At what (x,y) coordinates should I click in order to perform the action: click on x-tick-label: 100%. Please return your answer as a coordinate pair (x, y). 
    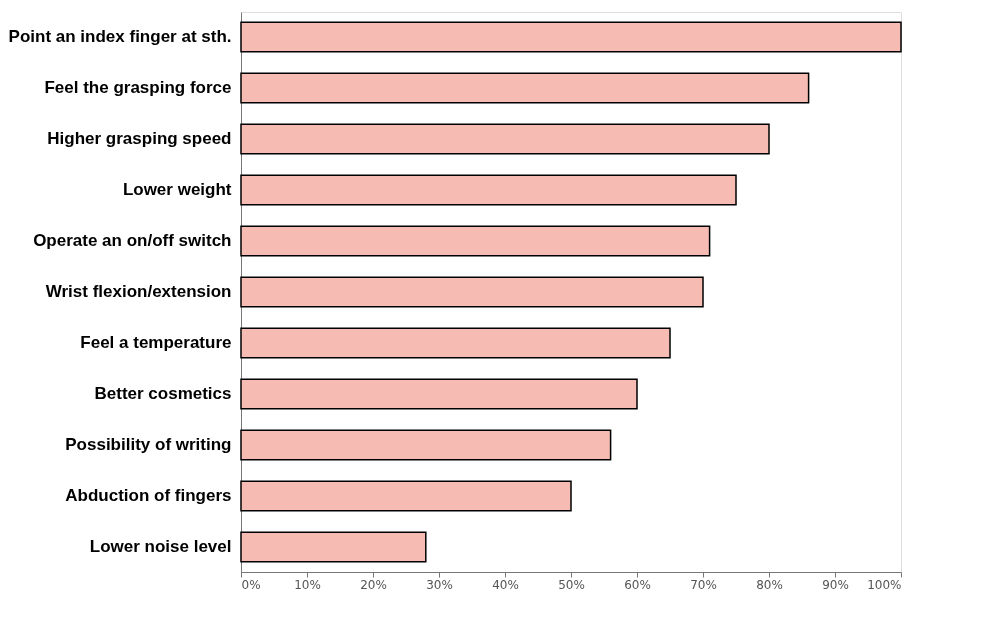
    Looking at the image, I should click on (884, 584).